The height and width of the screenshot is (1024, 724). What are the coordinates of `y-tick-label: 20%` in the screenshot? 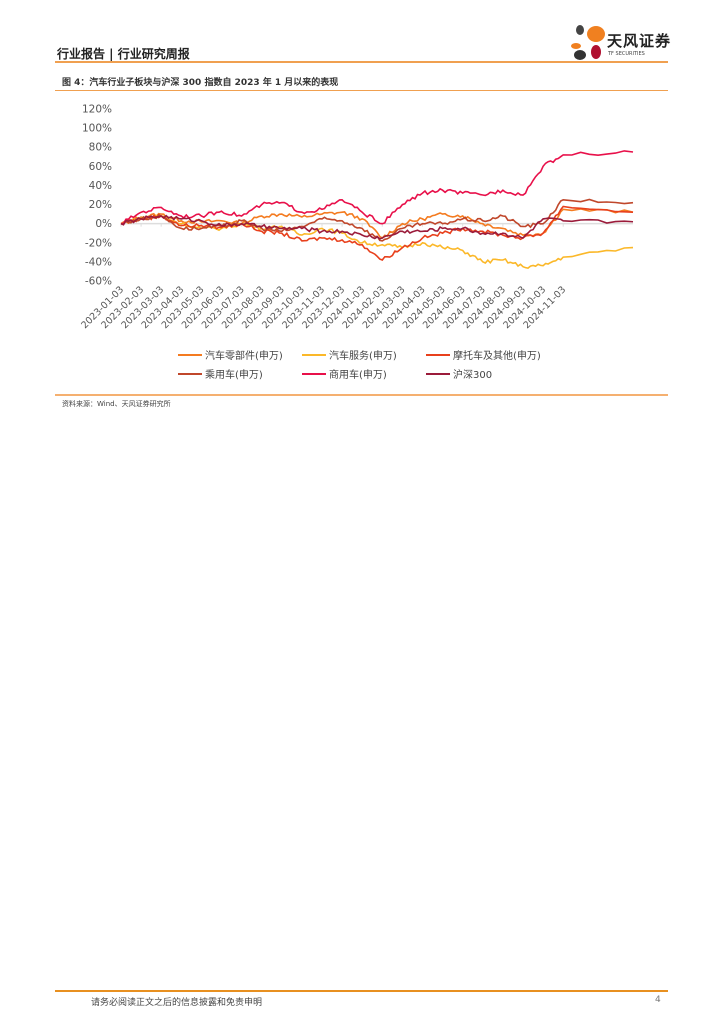 It's located at (100, 205).